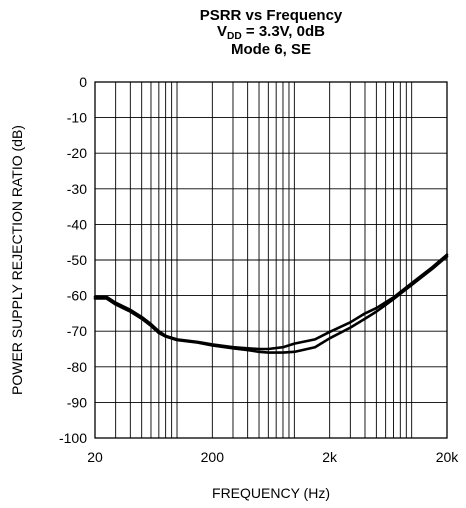 This screenshot has height=508, width=466. What do you see at coordinates (77, 224) in the screenshot?
I see `y-tick-label: -40` at bounding box center [77, 224].